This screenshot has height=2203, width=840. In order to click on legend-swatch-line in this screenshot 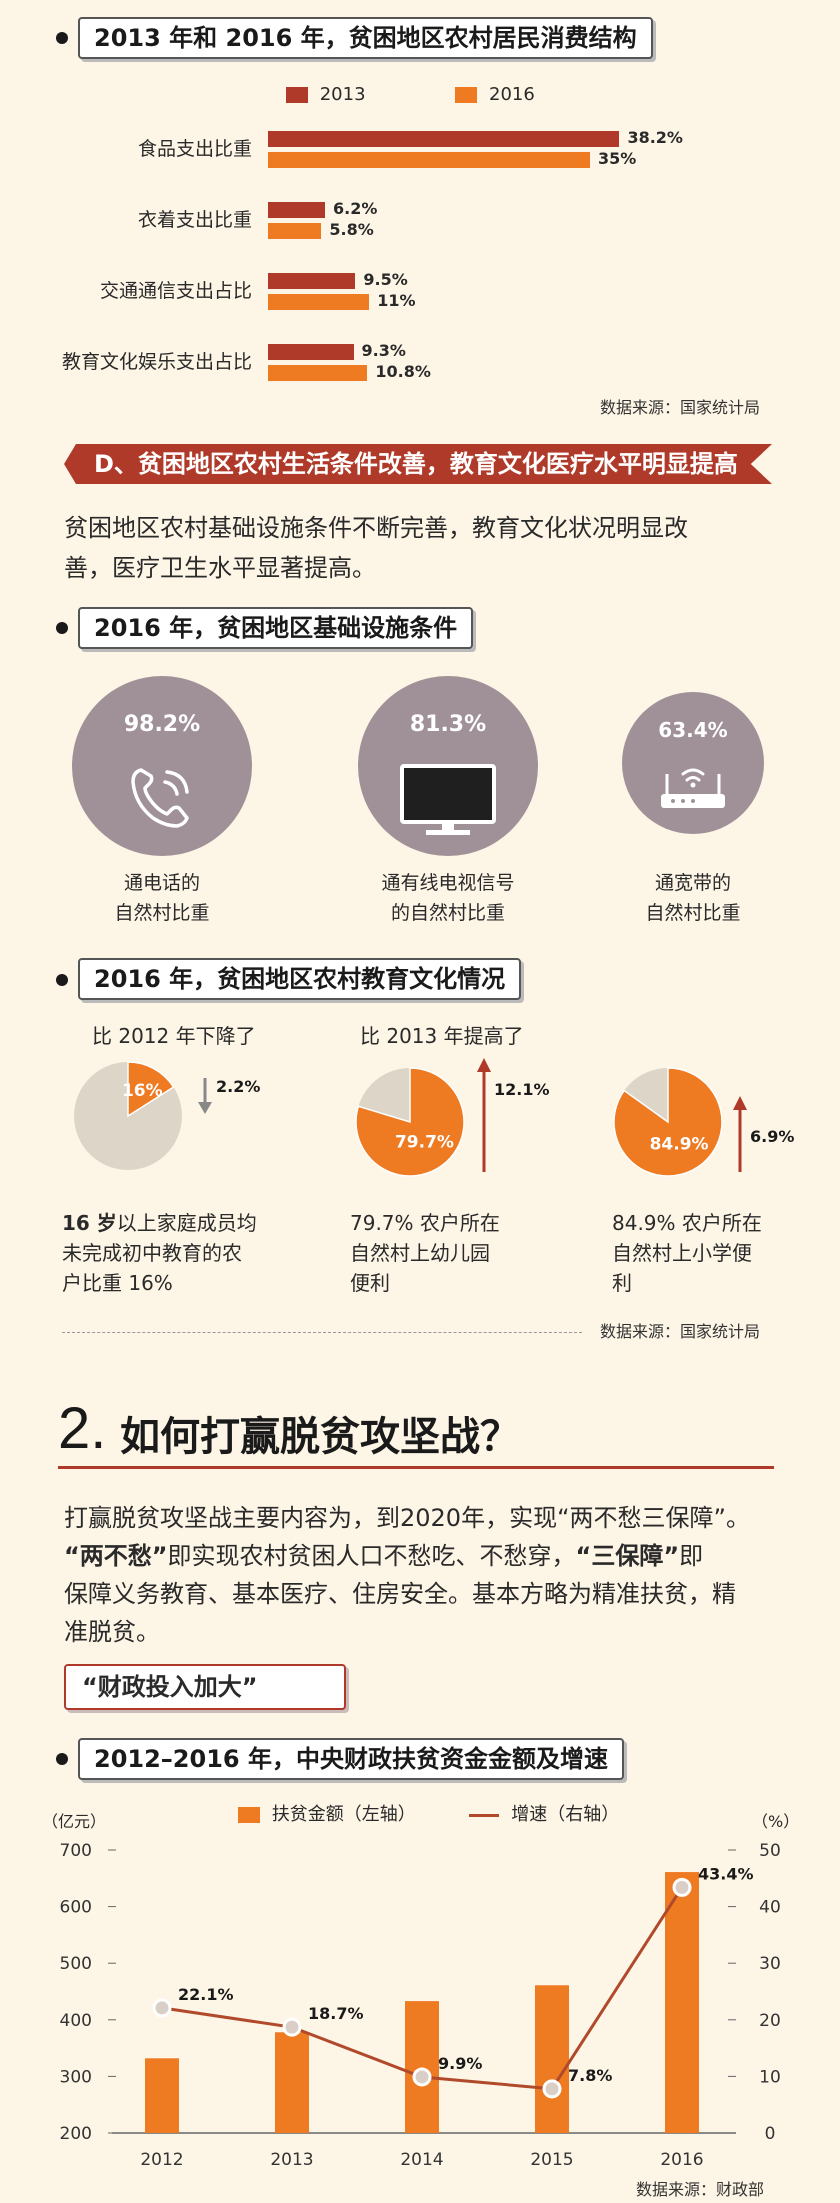, I will do `click(484, 1815)`.